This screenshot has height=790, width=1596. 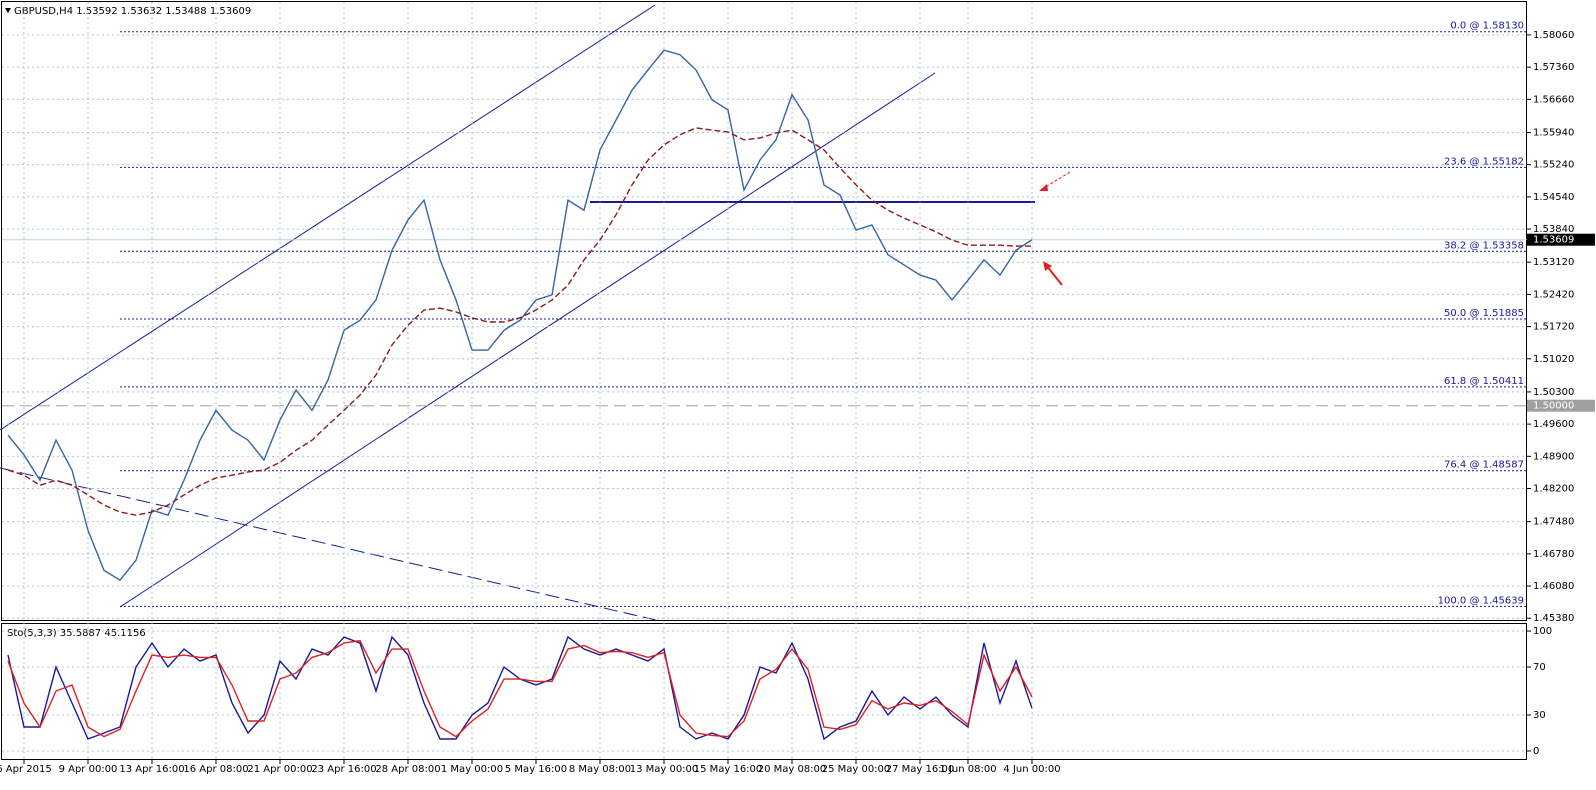 I want to click on x-tick-label: 23 Apr 16:00, so click(x=343, y=769).